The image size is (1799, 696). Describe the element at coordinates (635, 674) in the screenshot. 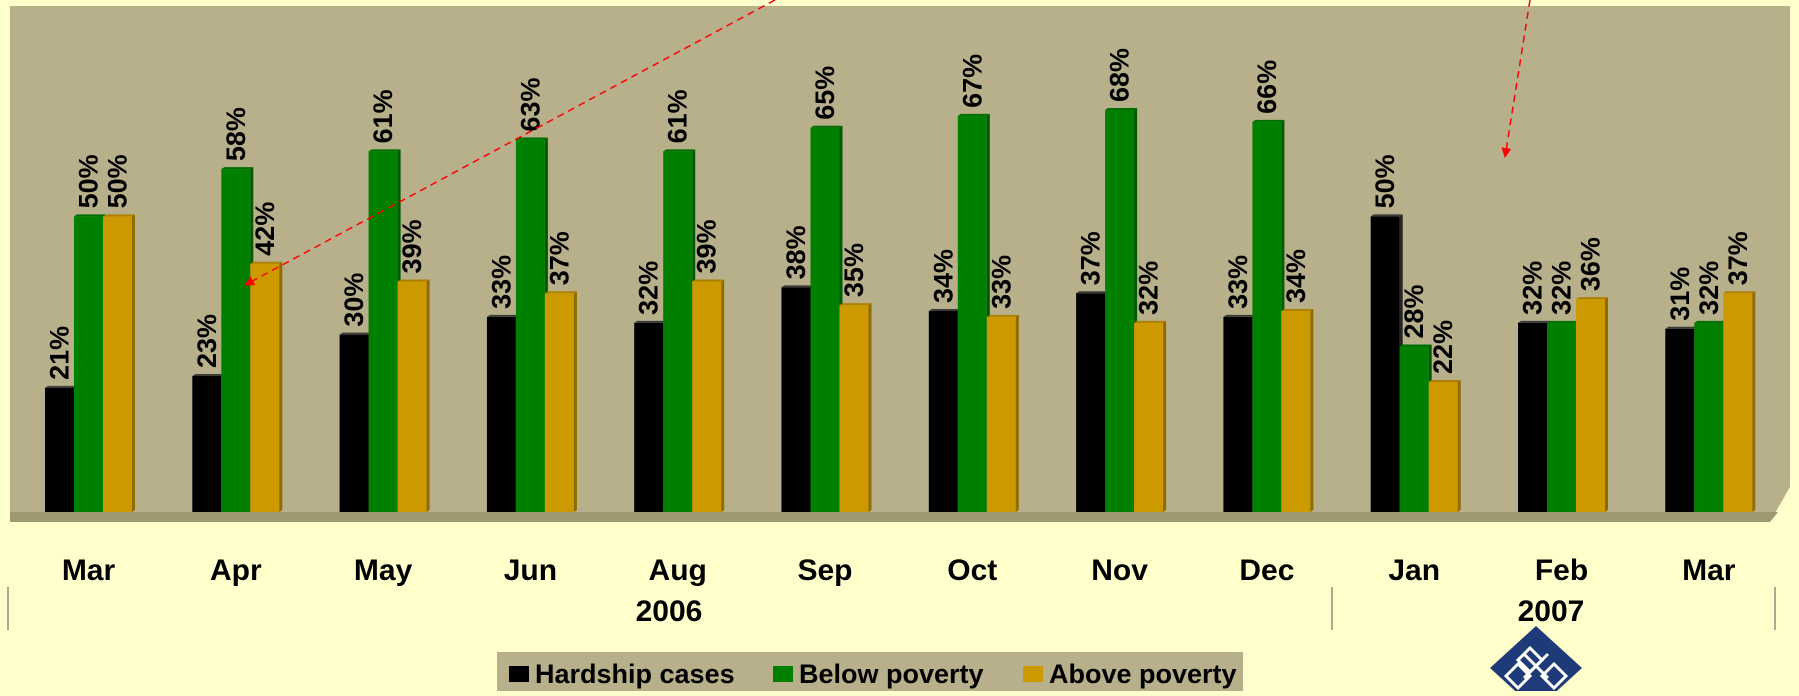

I see `legend-label-hardship: Hardship cases` at that location.